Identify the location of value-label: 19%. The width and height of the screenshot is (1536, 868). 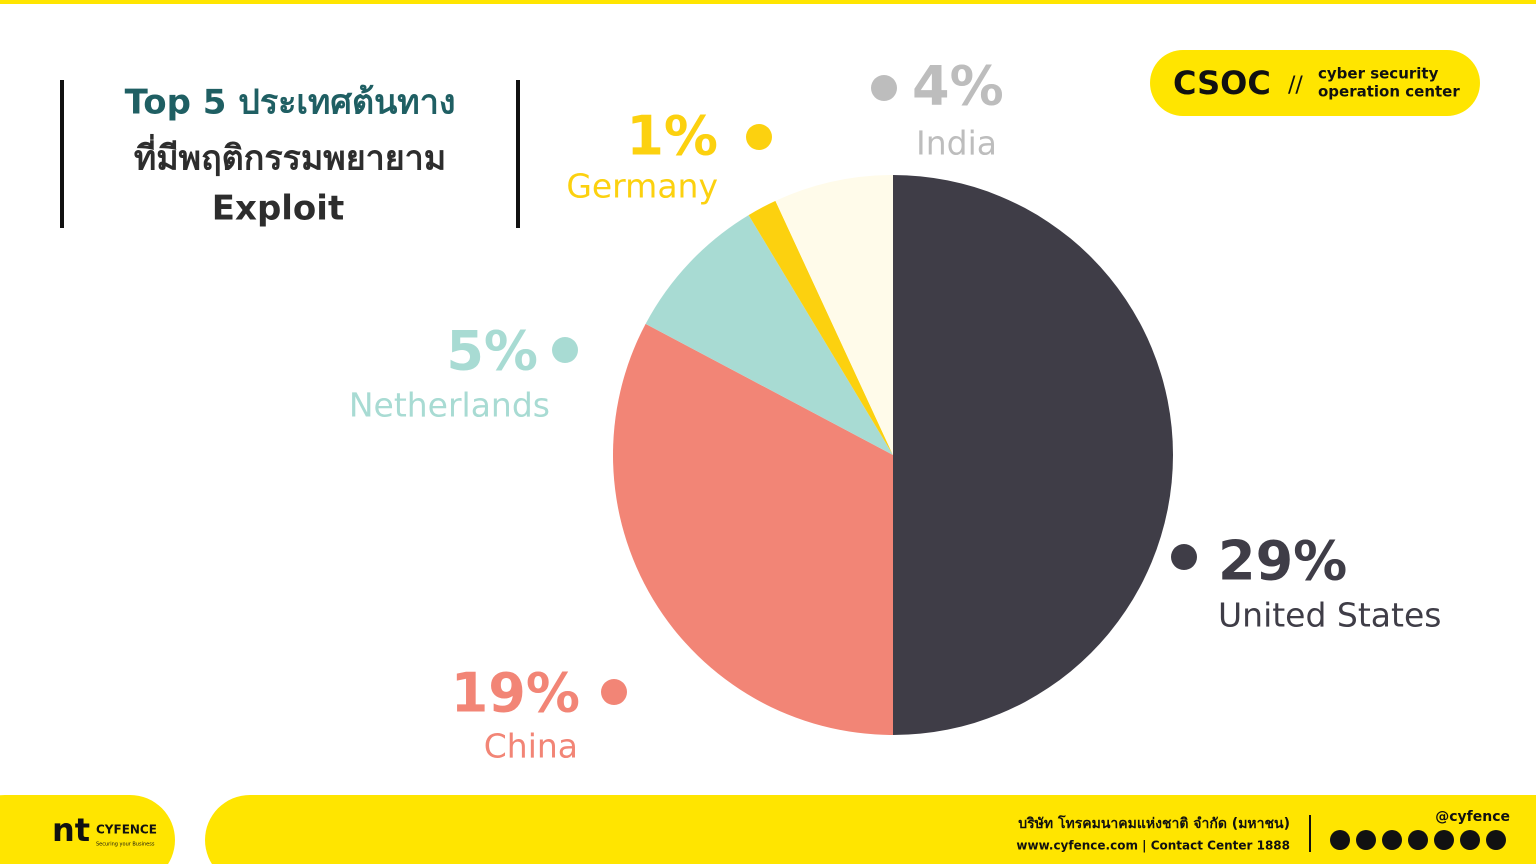
(515, 693).